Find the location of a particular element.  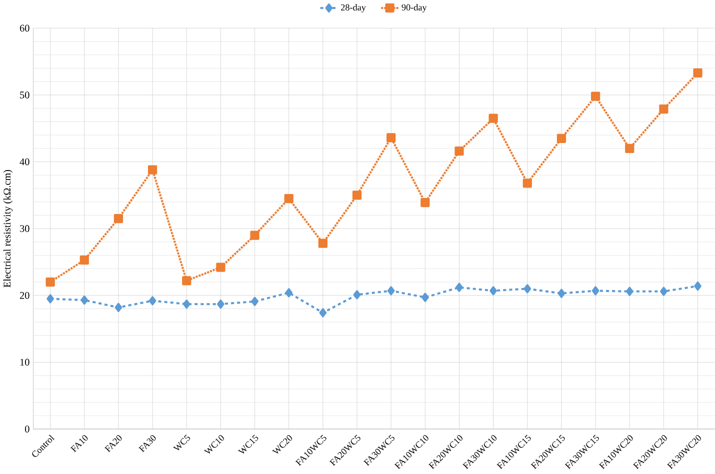

y-axis-title: Electrical resistivity (kΩ.cm) is located at coordinates (8, 229).